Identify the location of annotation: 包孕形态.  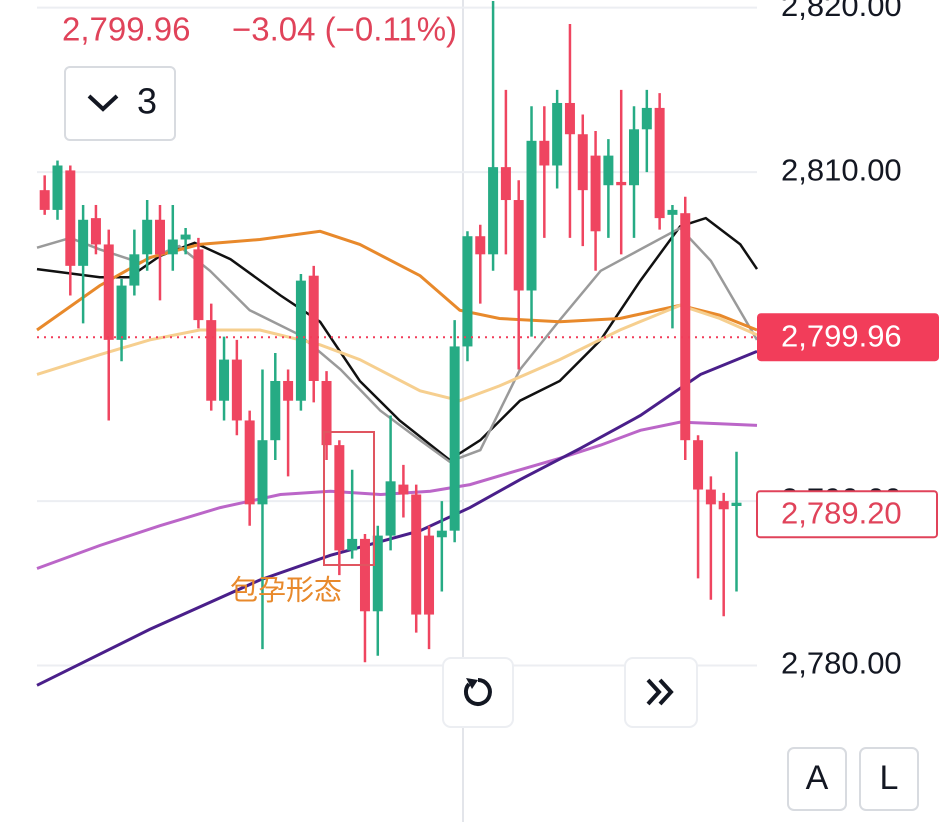
(286, 589).